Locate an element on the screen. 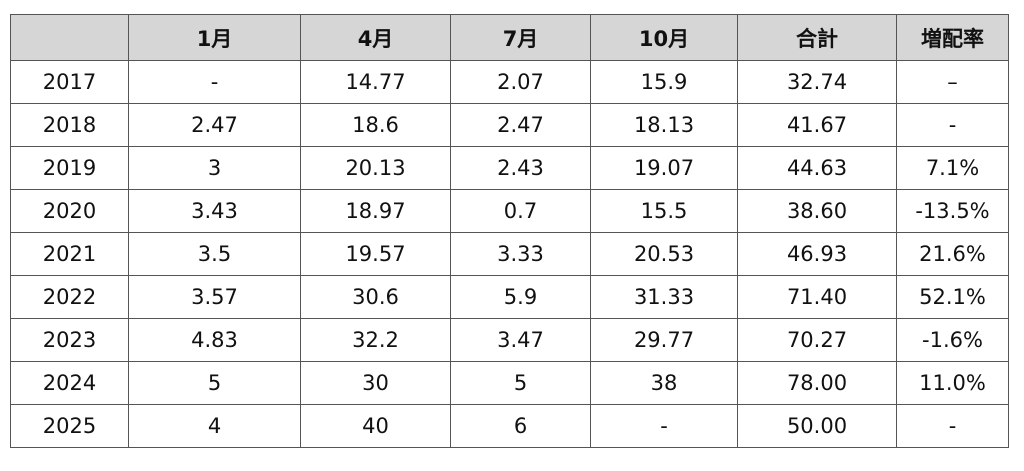 The image size is (1024, 471). table-row: 2024 5 30 5 38 78.00 11.0% is located at coordinates (509, 383).